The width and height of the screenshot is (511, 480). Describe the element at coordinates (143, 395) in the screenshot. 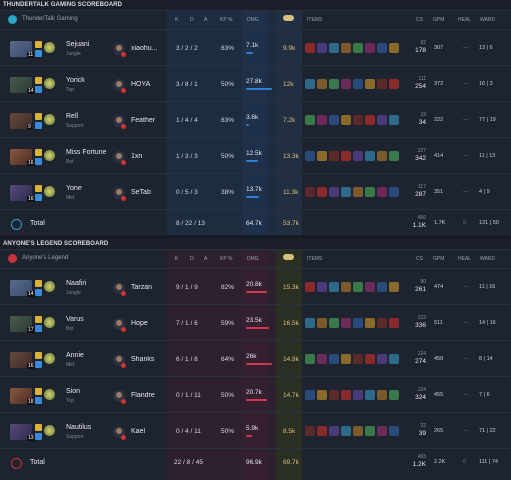

I see `player-name: Flandre` at that location.